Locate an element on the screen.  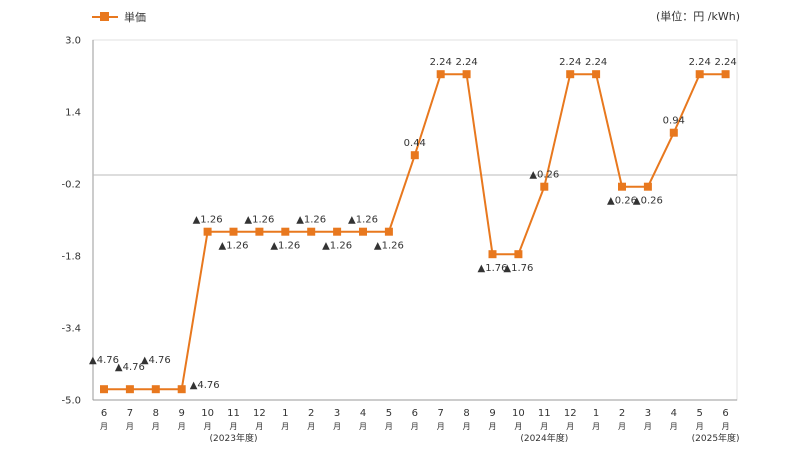
y-tick-label: -0.2 is located at coordinates (71, 185).